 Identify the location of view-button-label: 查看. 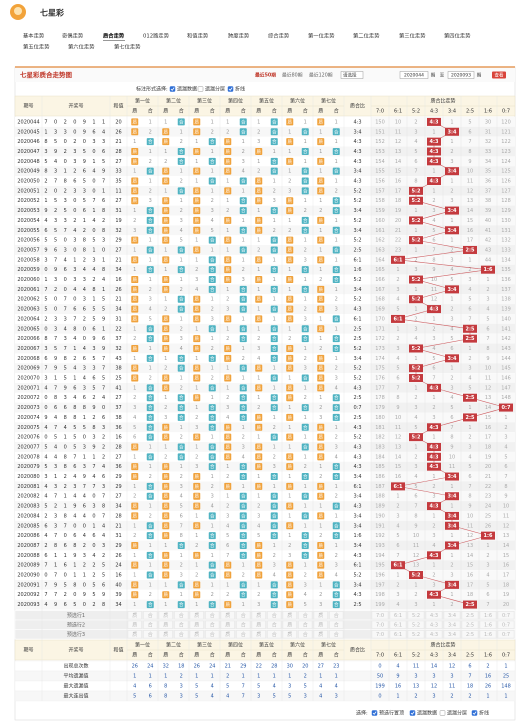
(499, 75).